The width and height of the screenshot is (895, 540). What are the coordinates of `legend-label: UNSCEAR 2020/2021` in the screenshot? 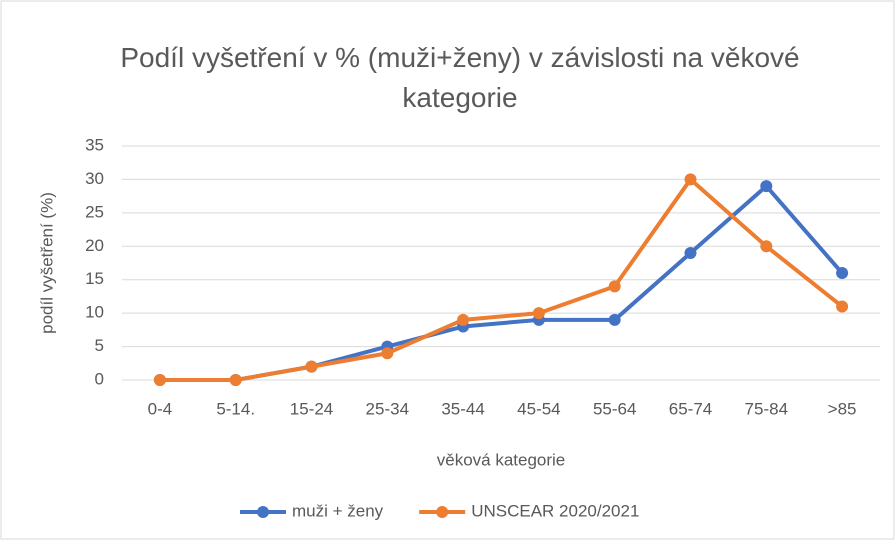 It's located at (555, 510).